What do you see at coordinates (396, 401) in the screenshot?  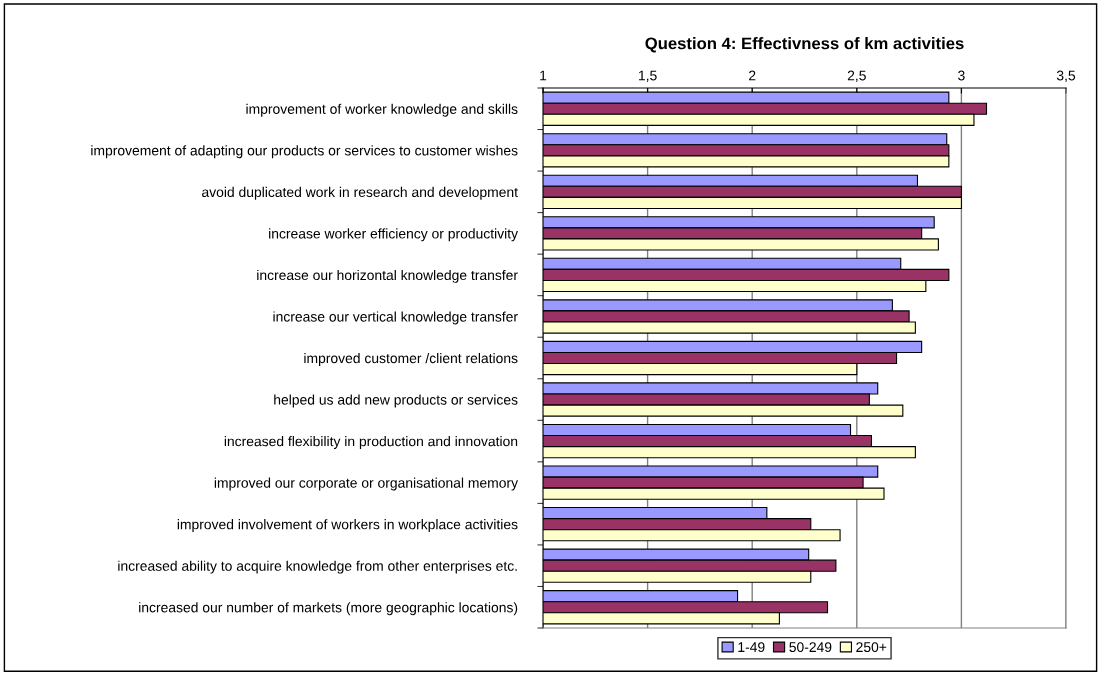 I see `y-tick-label: helped us add new products or services` at bounding box center [396, 401].